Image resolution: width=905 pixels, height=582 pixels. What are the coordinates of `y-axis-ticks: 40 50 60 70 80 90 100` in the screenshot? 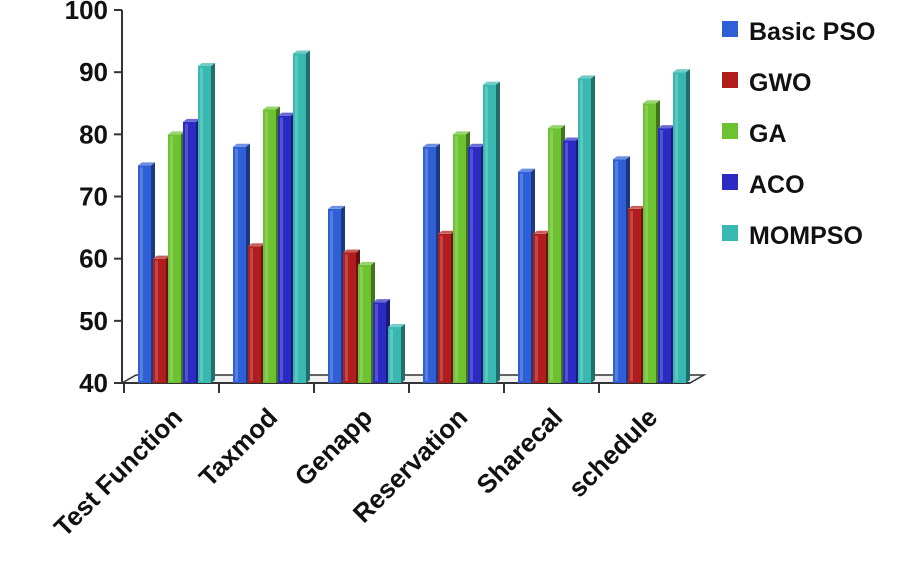 It's located at (93, 199).